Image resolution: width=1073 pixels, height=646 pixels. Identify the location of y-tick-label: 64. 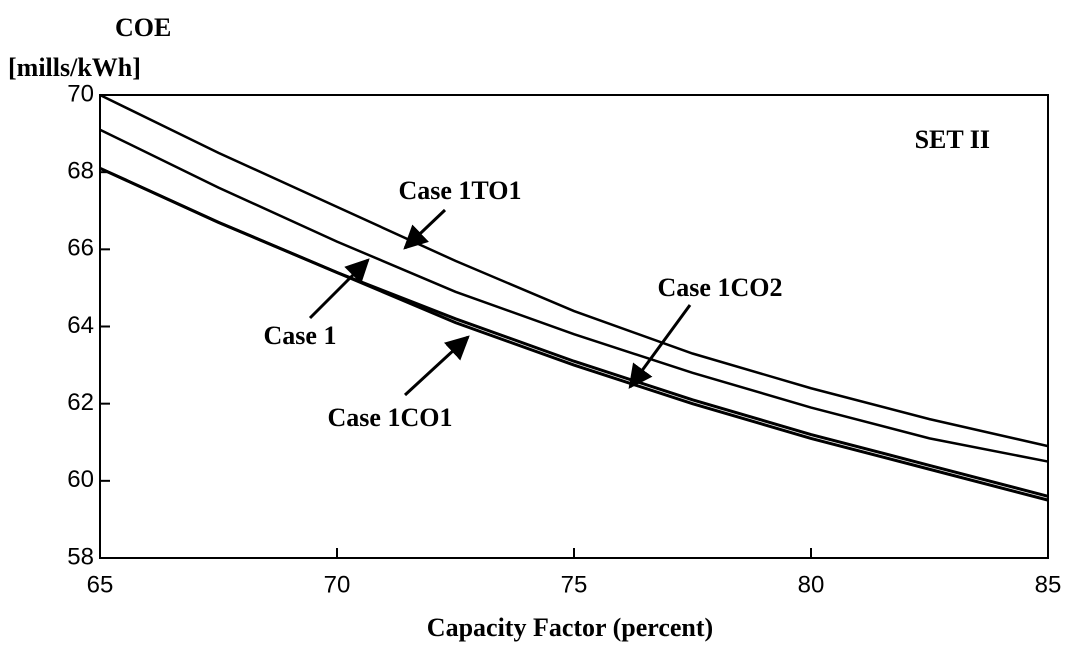
(80, 325).